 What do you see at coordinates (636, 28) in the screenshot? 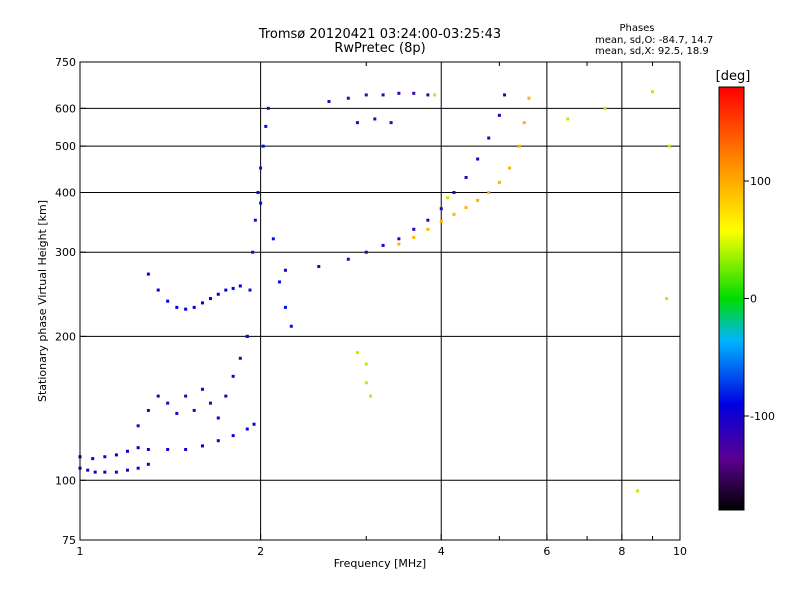
I see `stats-heading: Phases` at bounding box center [636, 28].